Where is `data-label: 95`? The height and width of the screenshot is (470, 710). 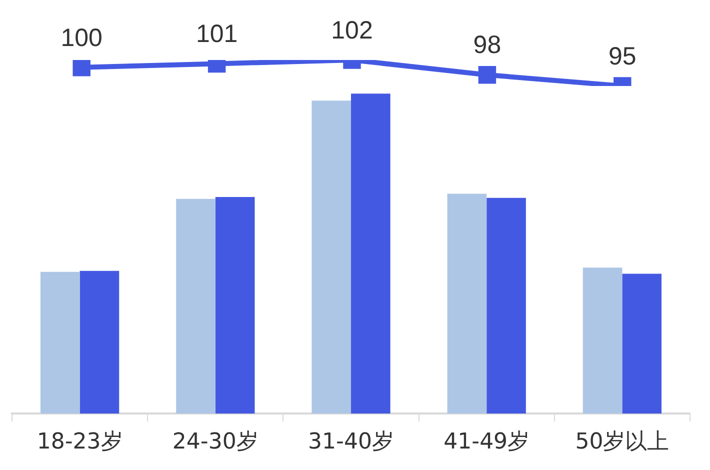 data-label: 95 is located at coordinates (622, 56).